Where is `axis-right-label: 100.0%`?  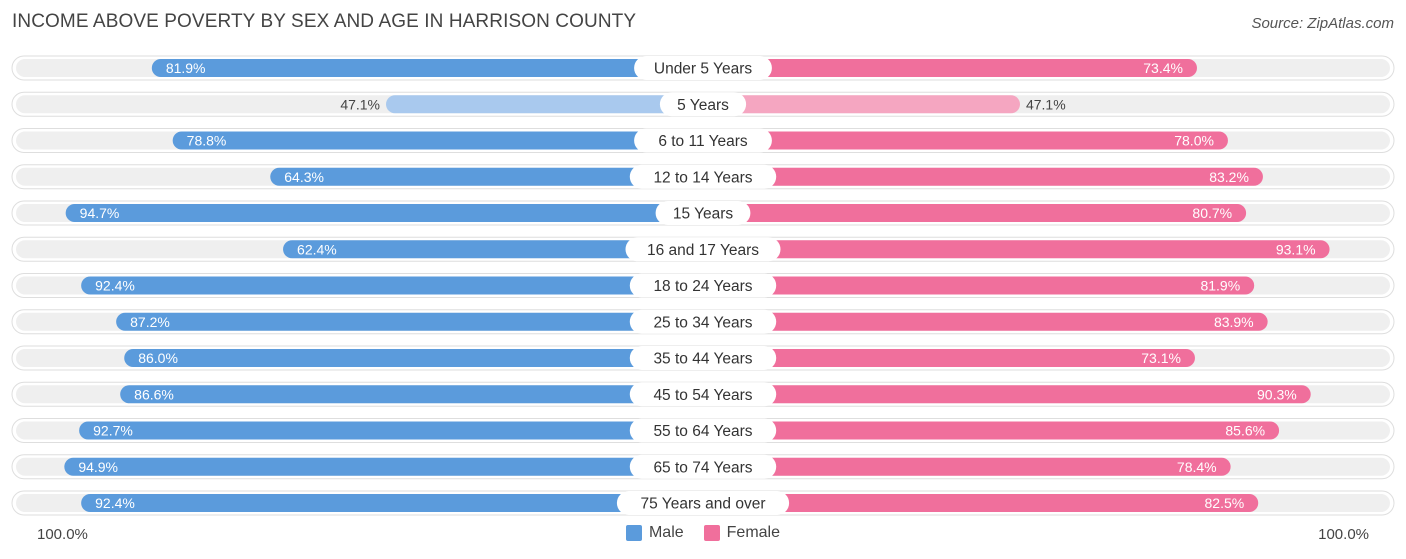 axis-right-label: 100.0% is located at coordinates (1343, 534).